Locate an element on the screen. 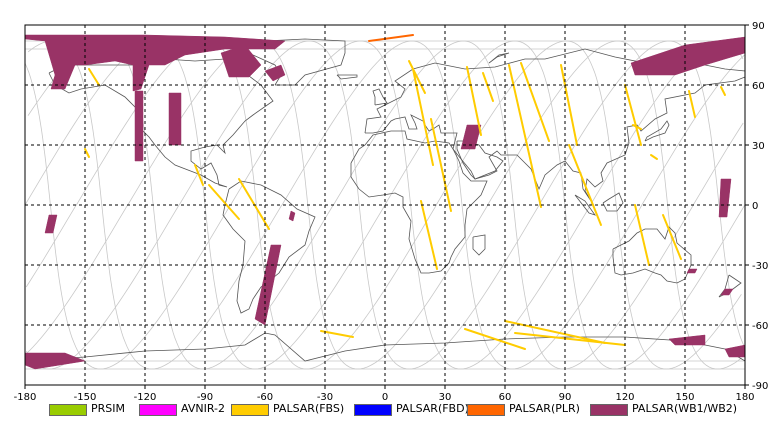 This screenshot has height=434, width=770. legend-label-avnir2: AVNIR-2 is located at coordinates (203, 408).